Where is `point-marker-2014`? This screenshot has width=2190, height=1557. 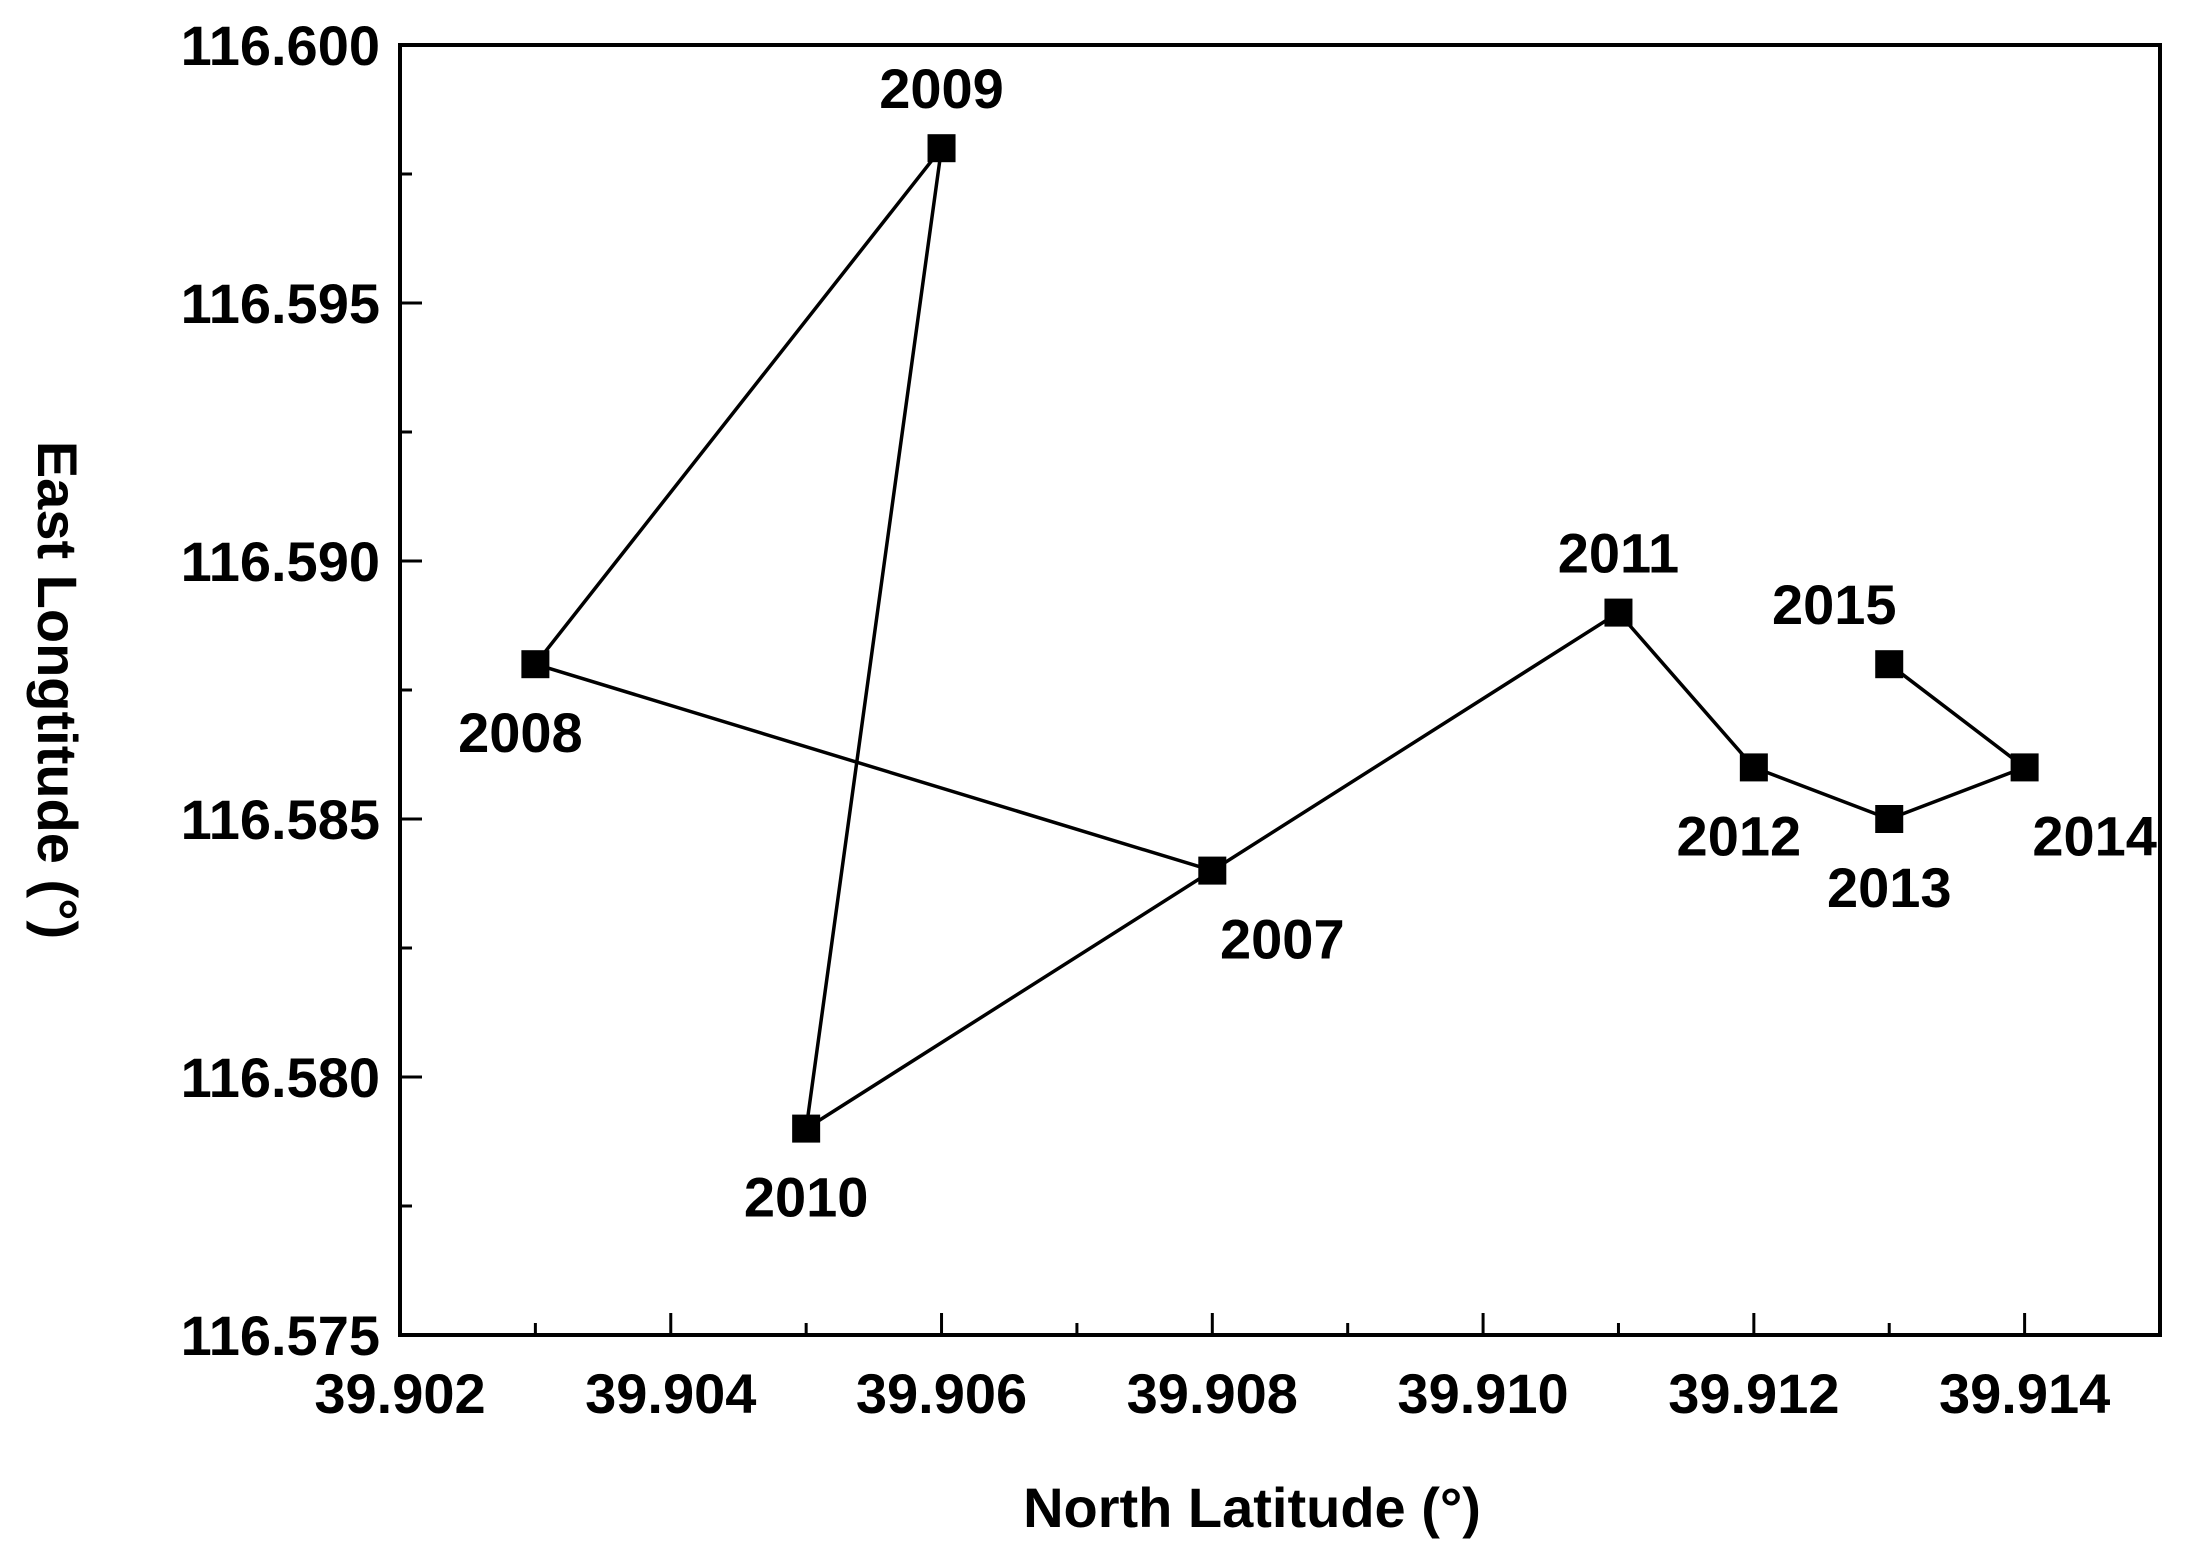 point-marker-2014 is located at coordinates (2024, 767).